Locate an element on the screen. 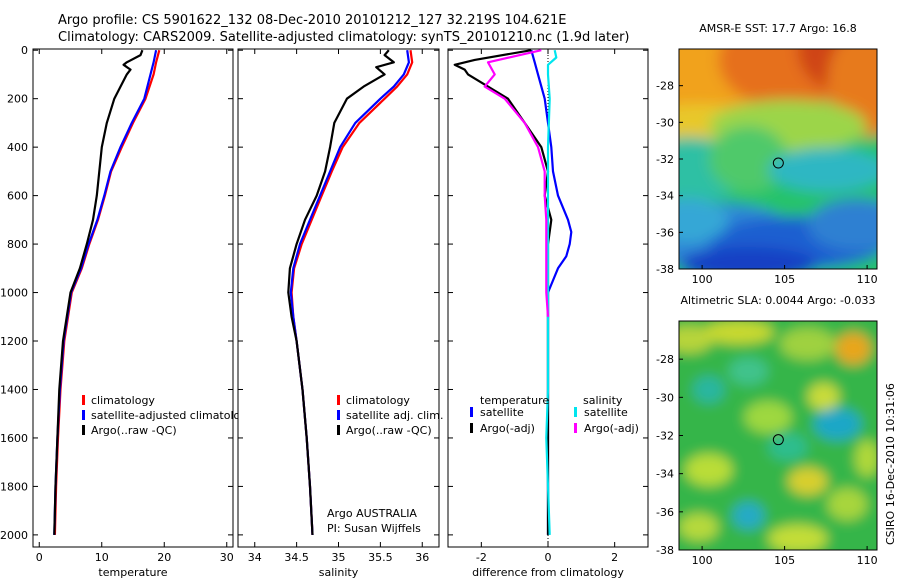 The height and width of the screenshot is (580, 900). depth-tick-label: 1400 is located at coordinates (14, 389).